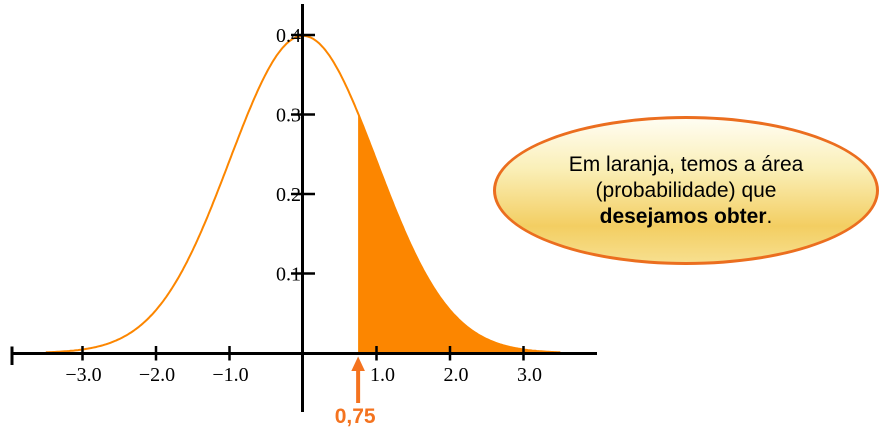 This screenshot has height=429, width=889. What do you see at coordinates (83, 375) in the screenshot?
I see `x-tick-label: −3.0` at bounding box center [83, 375].